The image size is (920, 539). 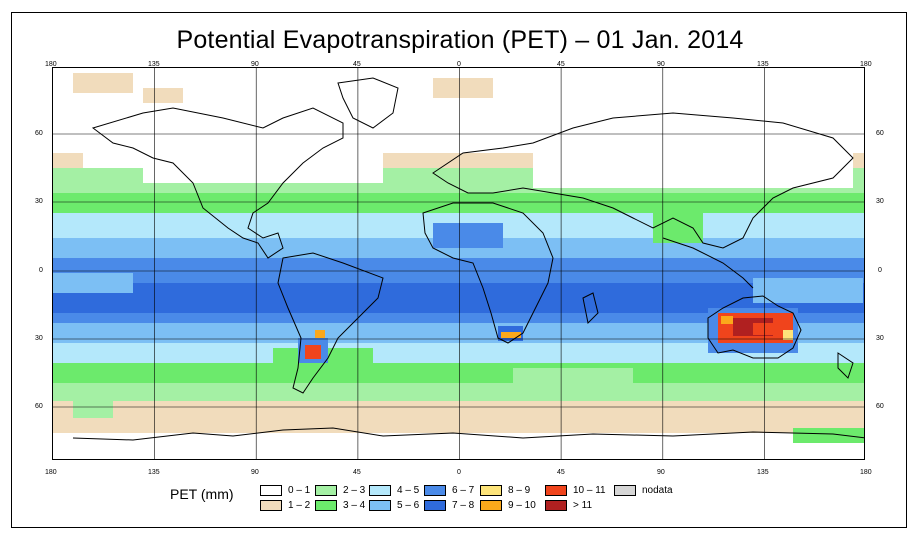 I want to click on legend-label: 6 – 7, so click(x=463, y=490).